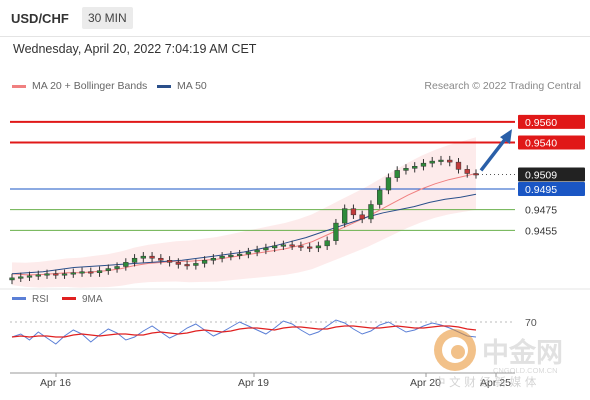  I want to click on x-tick-label: Apr 20, so click(425, 383).